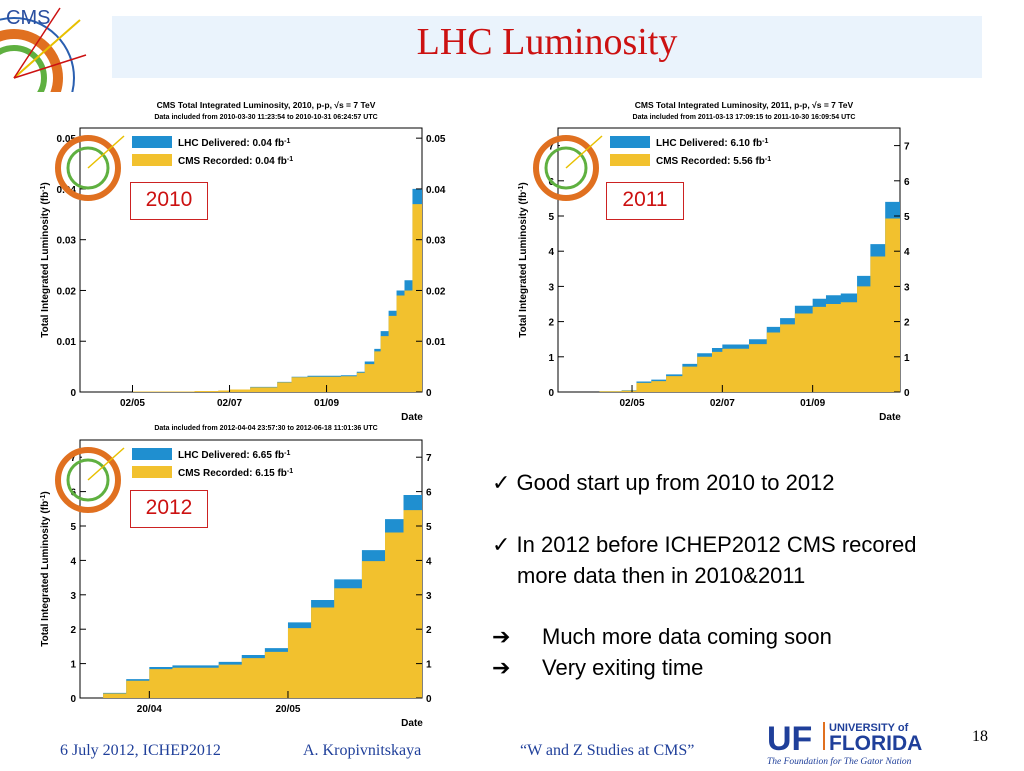 This screenshot has width=1024, height=771. Describe the element at coordinates (67, 139) in the screenshot. I see `y-tick-label: 0.05` at that location.